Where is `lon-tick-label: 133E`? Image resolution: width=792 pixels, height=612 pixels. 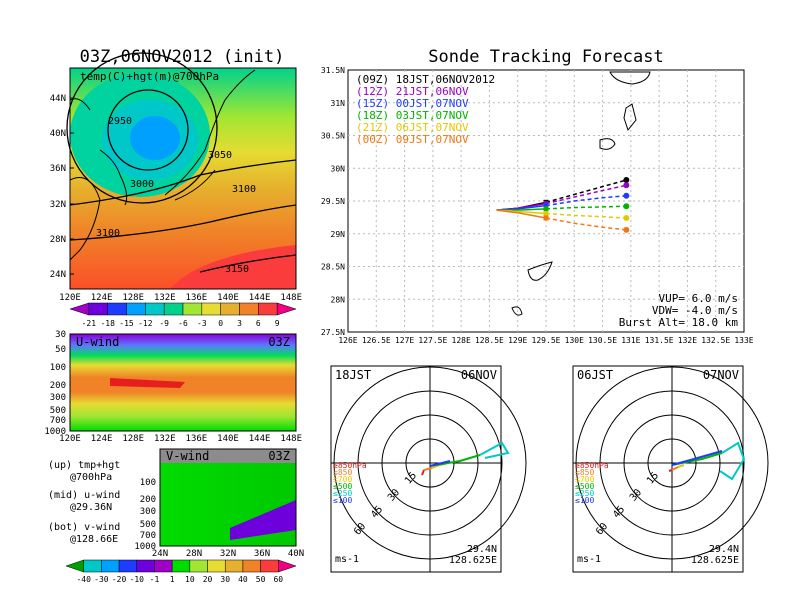 lon-tick-label: 133E is located at coordinates (743, 340).